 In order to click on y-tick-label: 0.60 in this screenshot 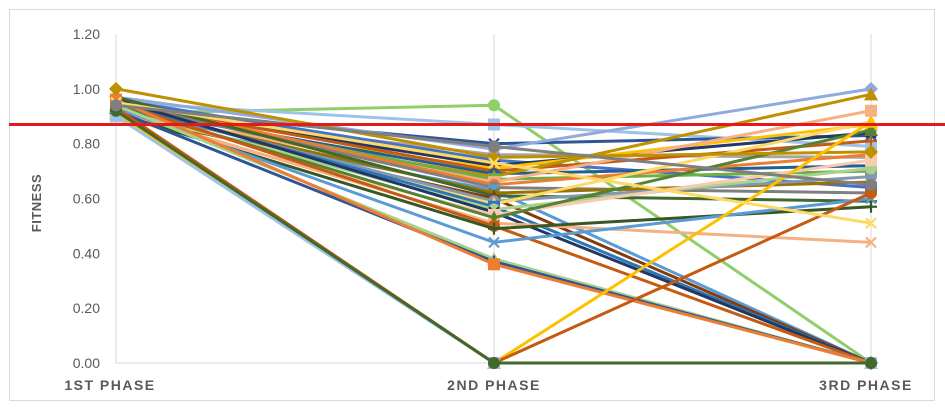, I will do `click(86, 199)`.